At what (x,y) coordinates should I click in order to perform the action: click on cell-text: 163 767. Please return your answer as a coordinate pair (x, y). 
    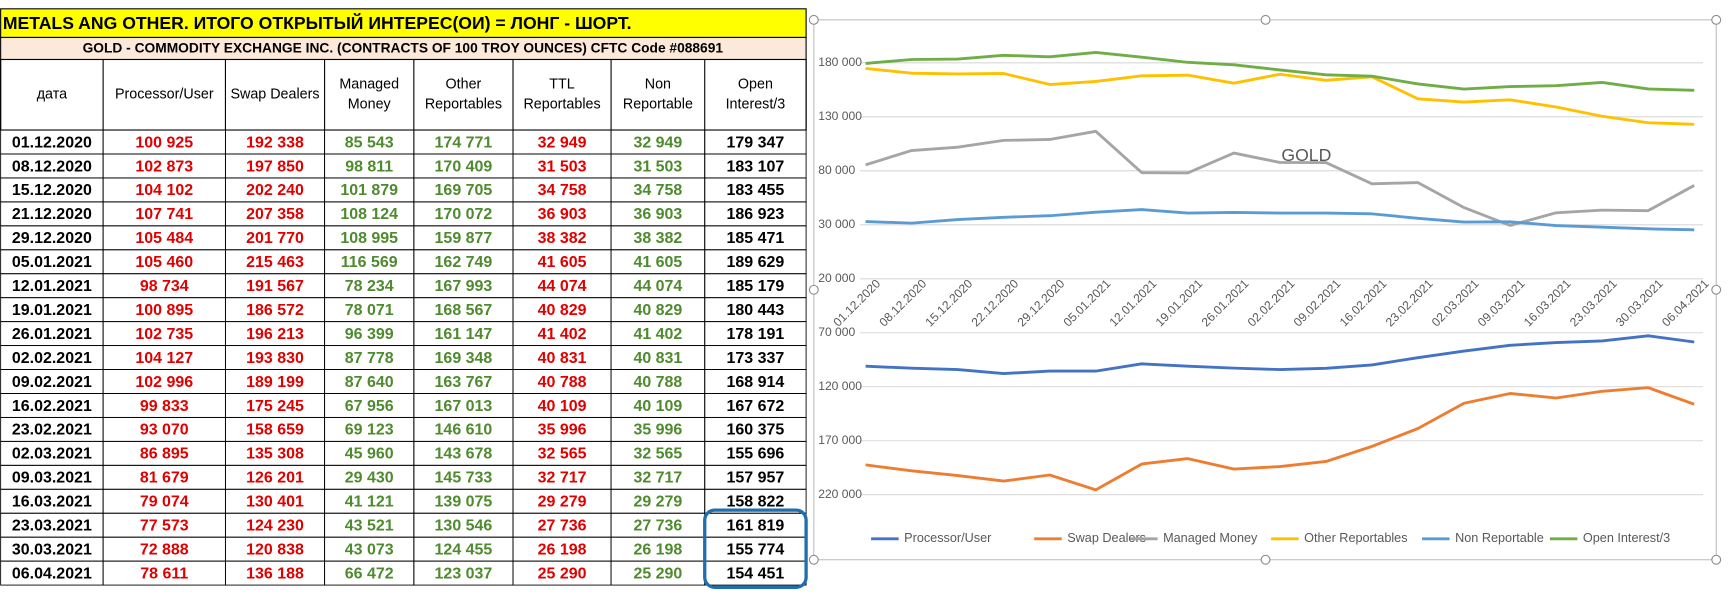
    Looking at the image, I should click on (464, 382).